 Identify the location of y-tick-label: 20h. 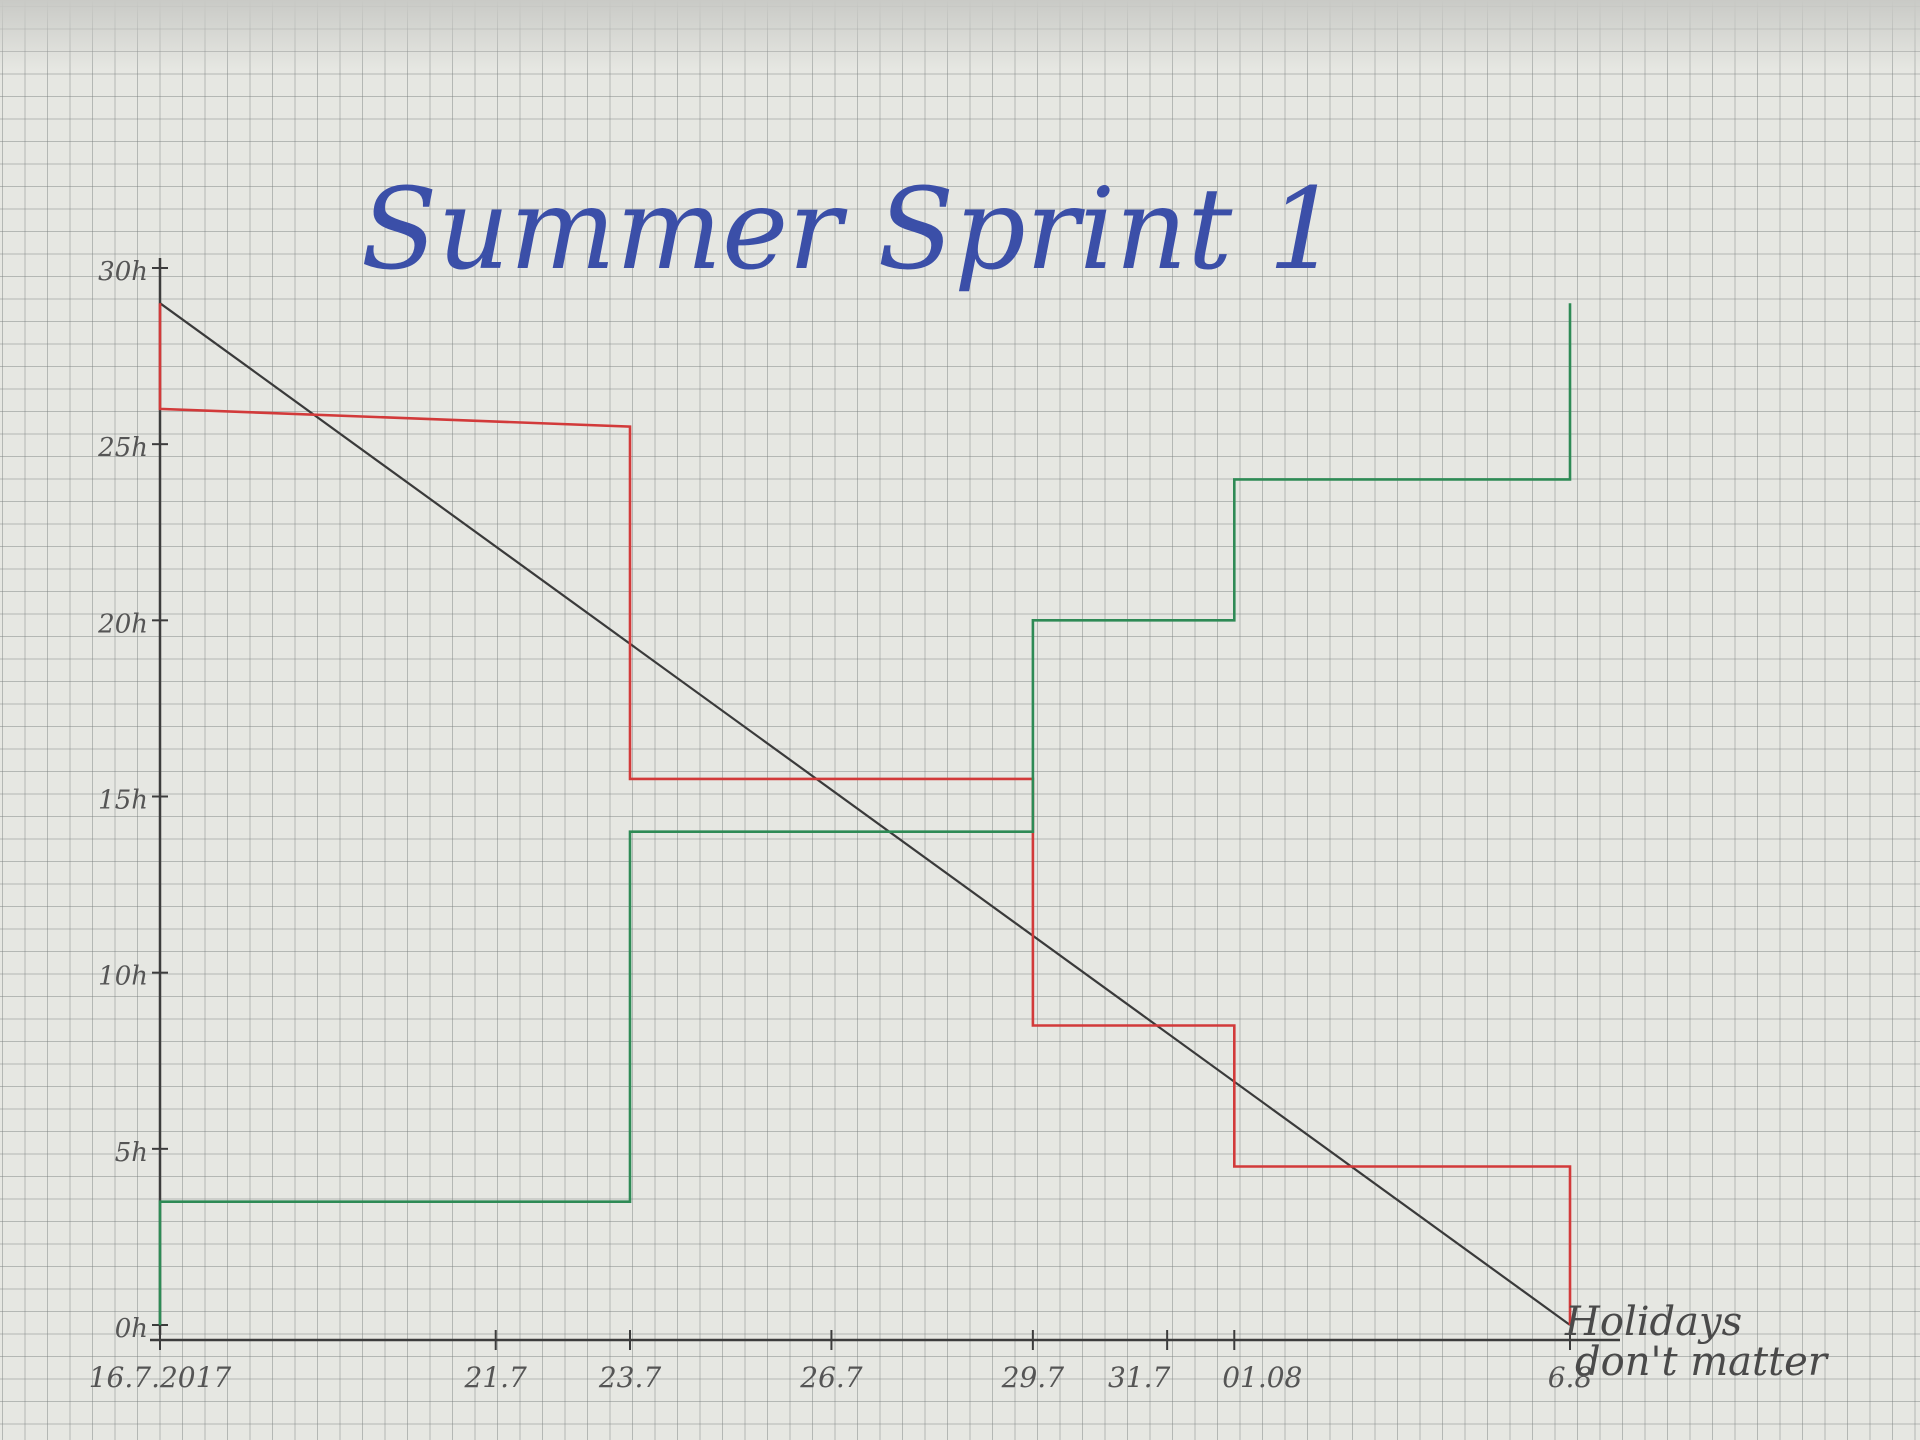
(122, 624).